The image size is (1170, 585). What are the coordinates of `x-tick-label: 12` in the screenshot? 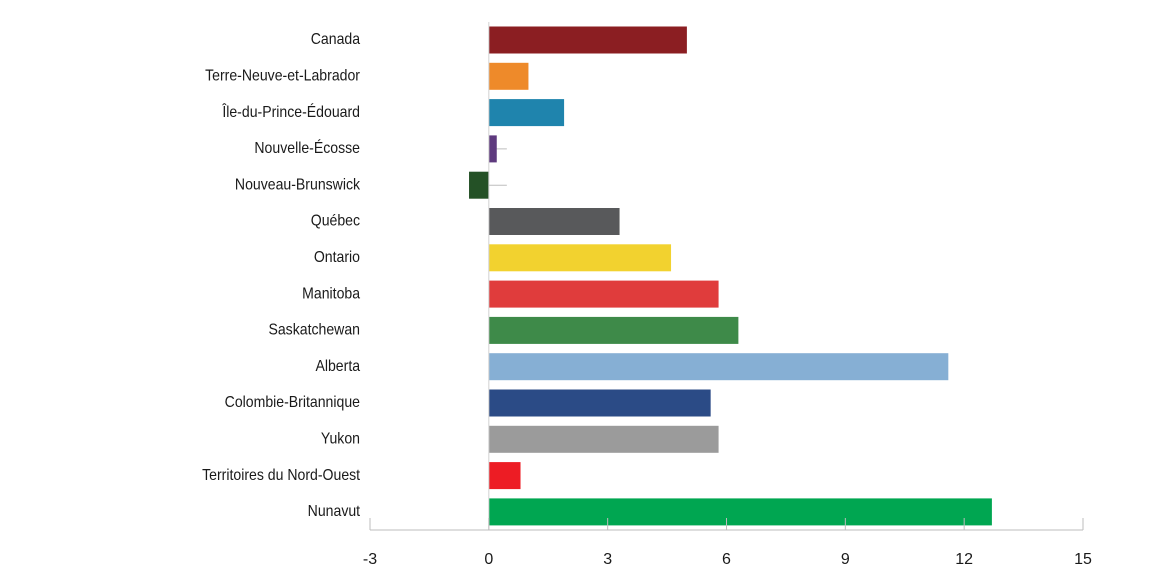 It's located at (964, 559).